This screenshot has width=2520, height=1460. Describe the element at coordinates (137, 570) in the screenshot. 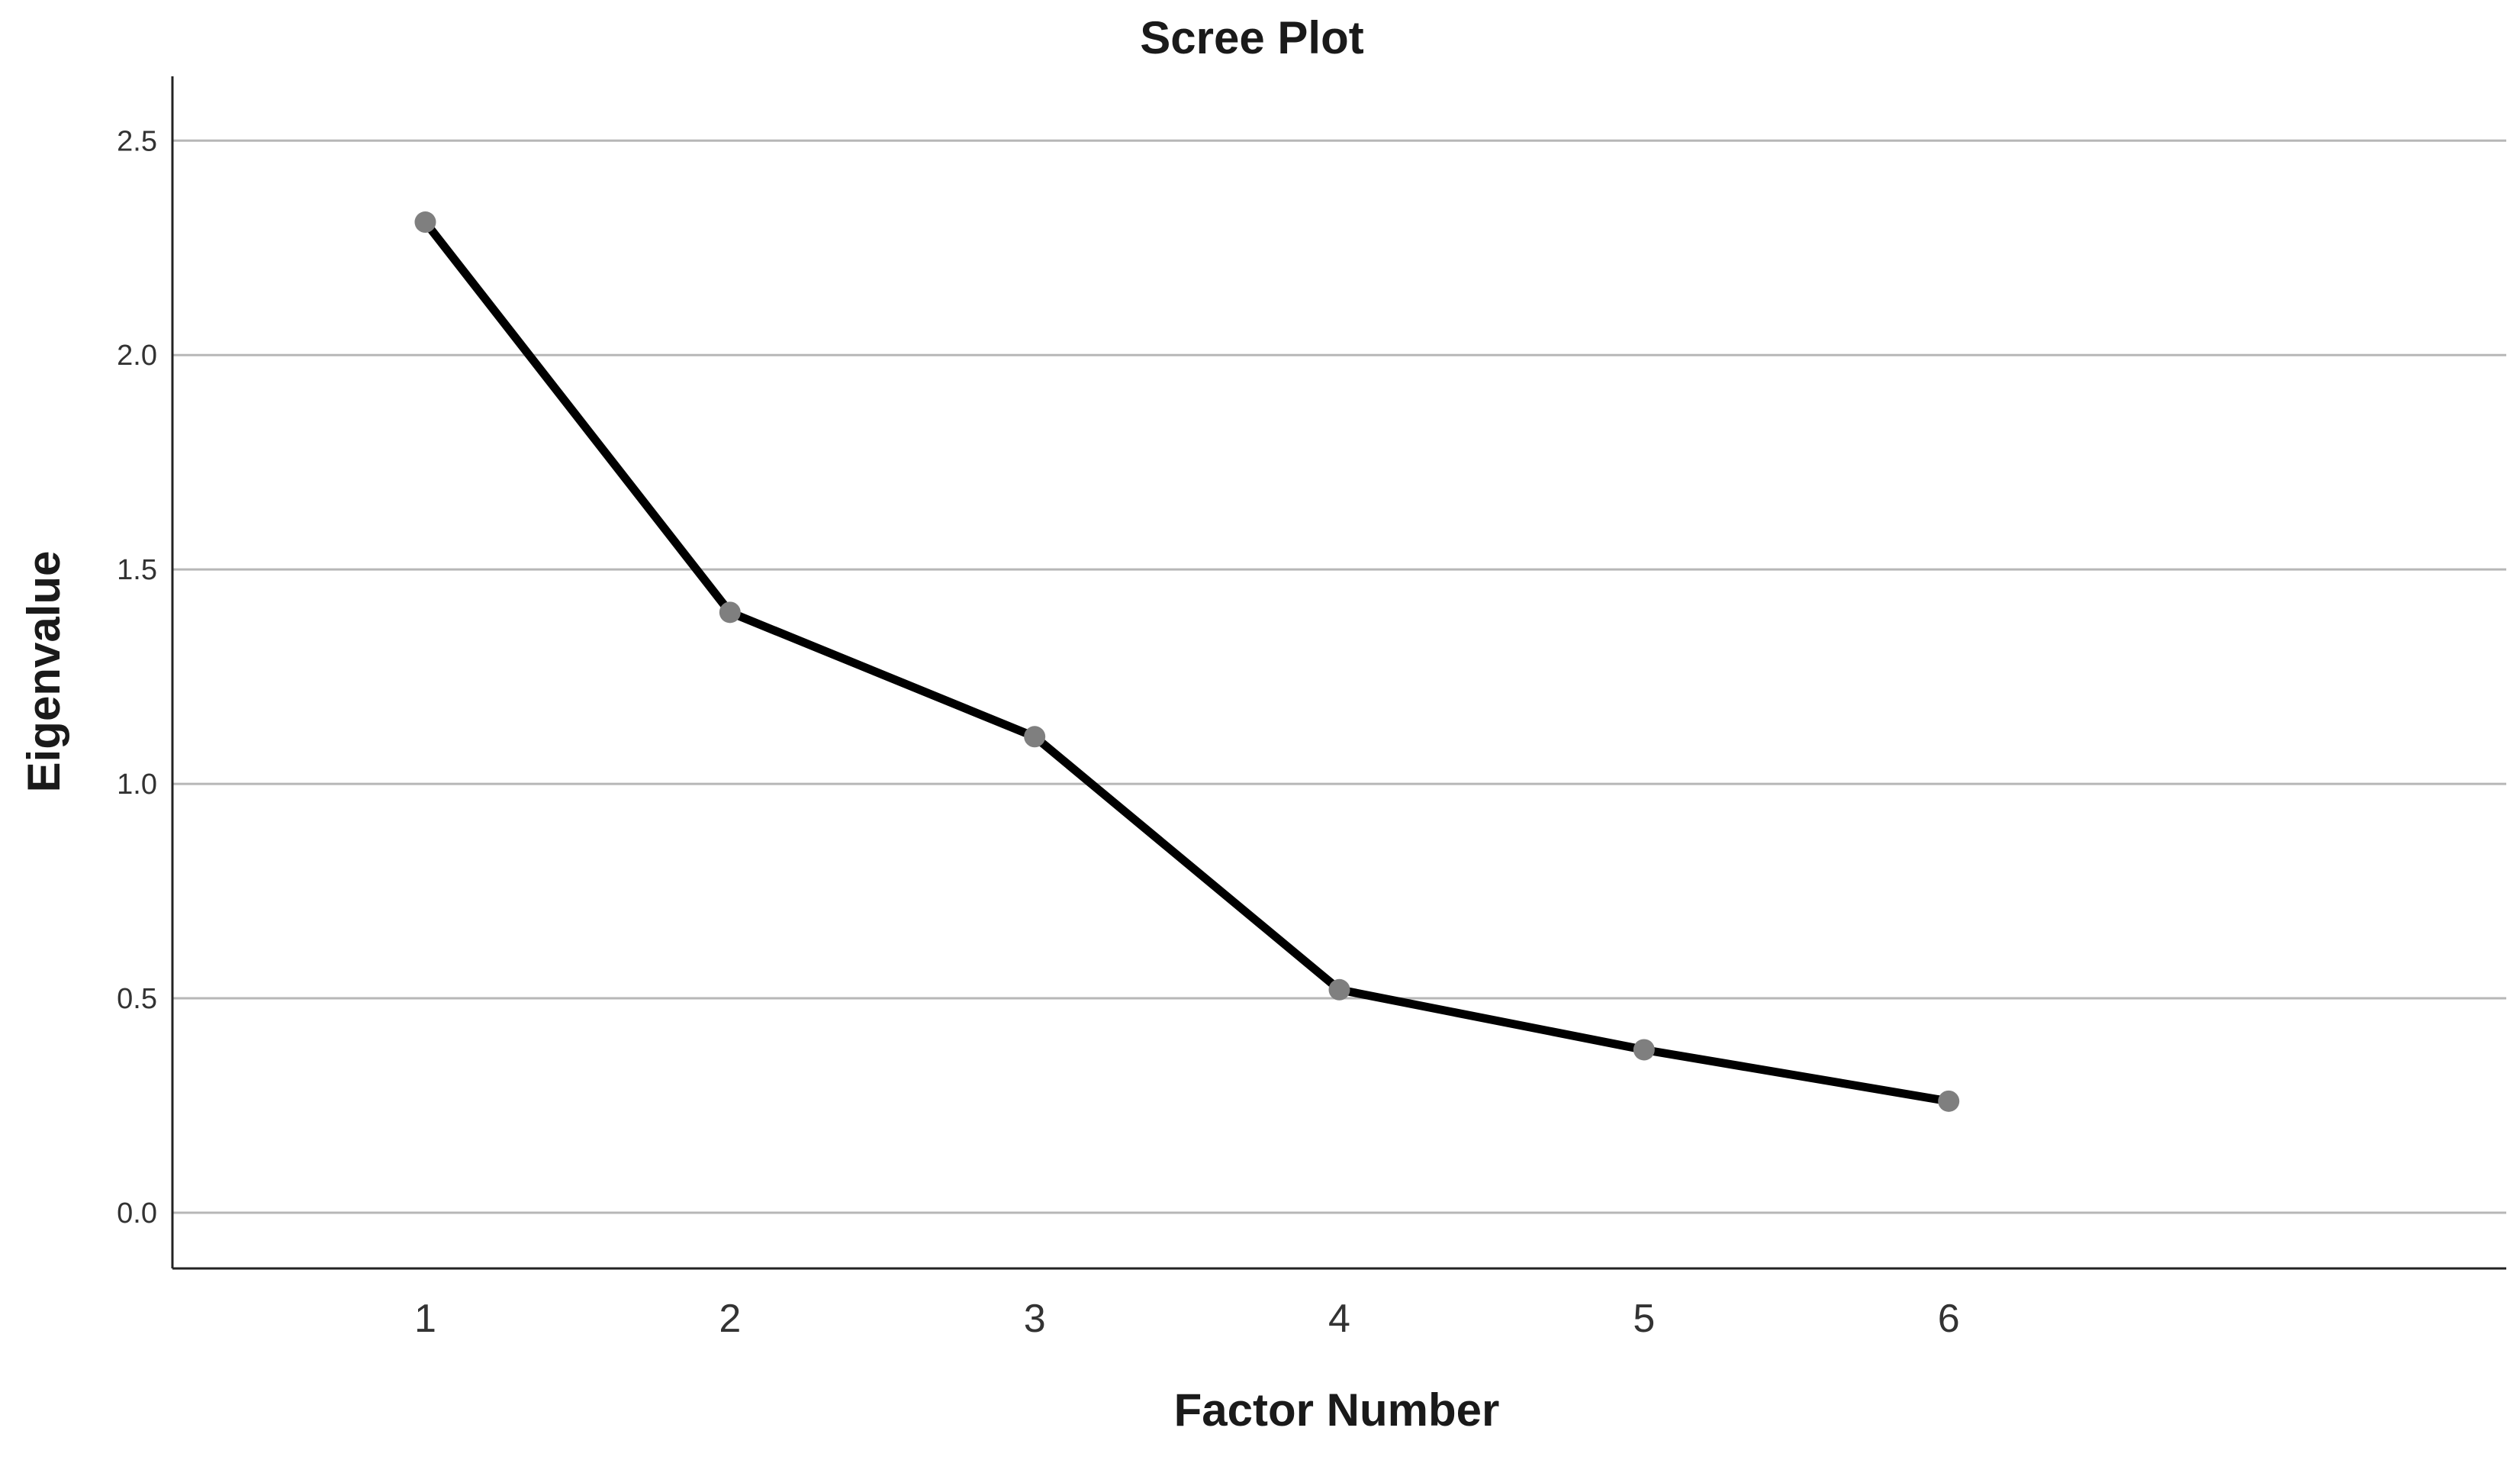

I see `y-tick-label: 1.5` at that location.